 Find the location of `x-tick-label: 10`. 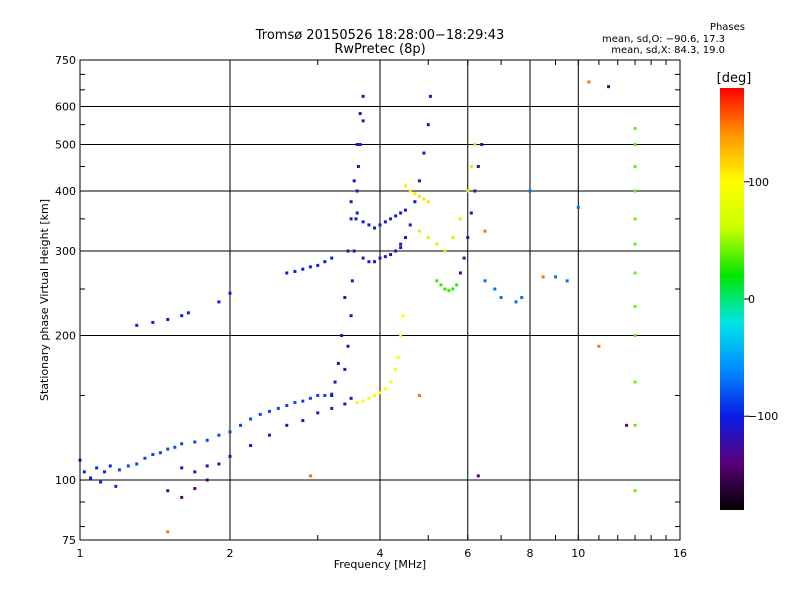

x-tick-label: 10 is located at coordinates (578, 553).